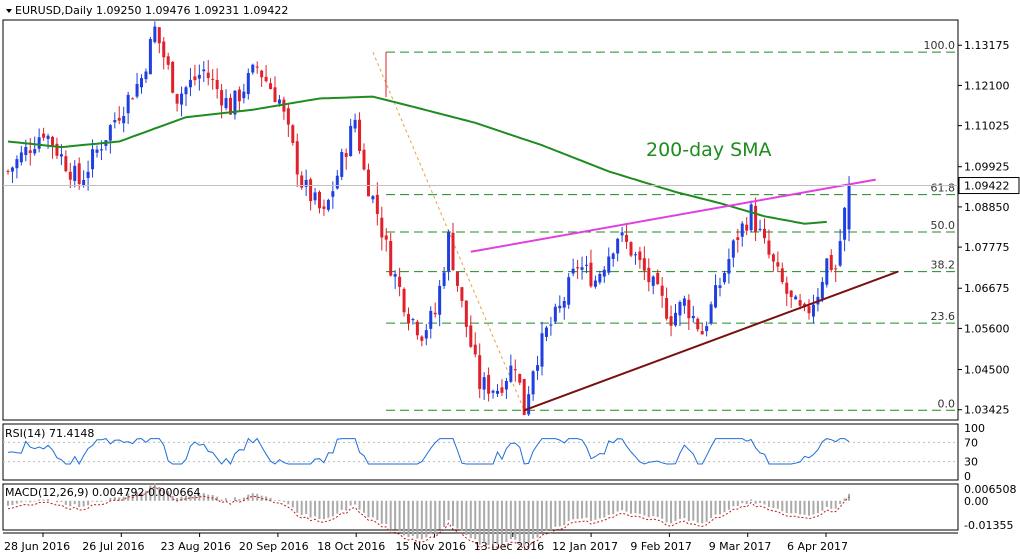 The image size is (1020, 559). I want to click on current-price-box, so click(989, 186).